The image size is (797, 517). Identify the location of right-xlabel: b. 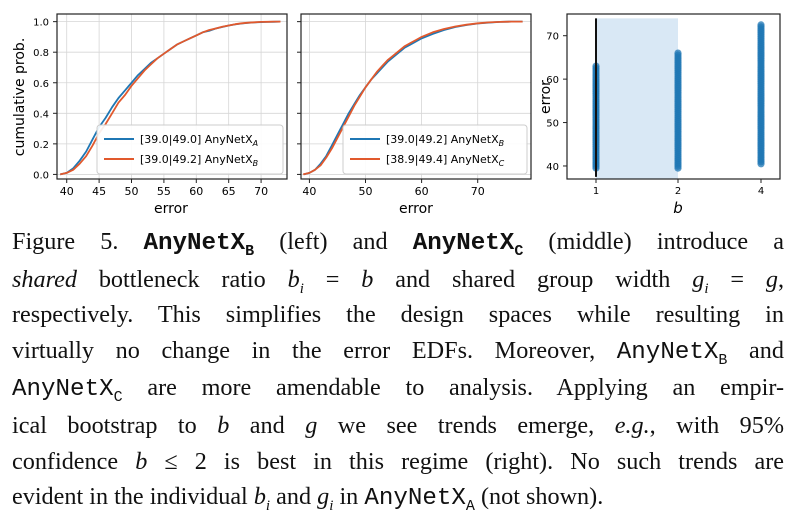
(678, 208).